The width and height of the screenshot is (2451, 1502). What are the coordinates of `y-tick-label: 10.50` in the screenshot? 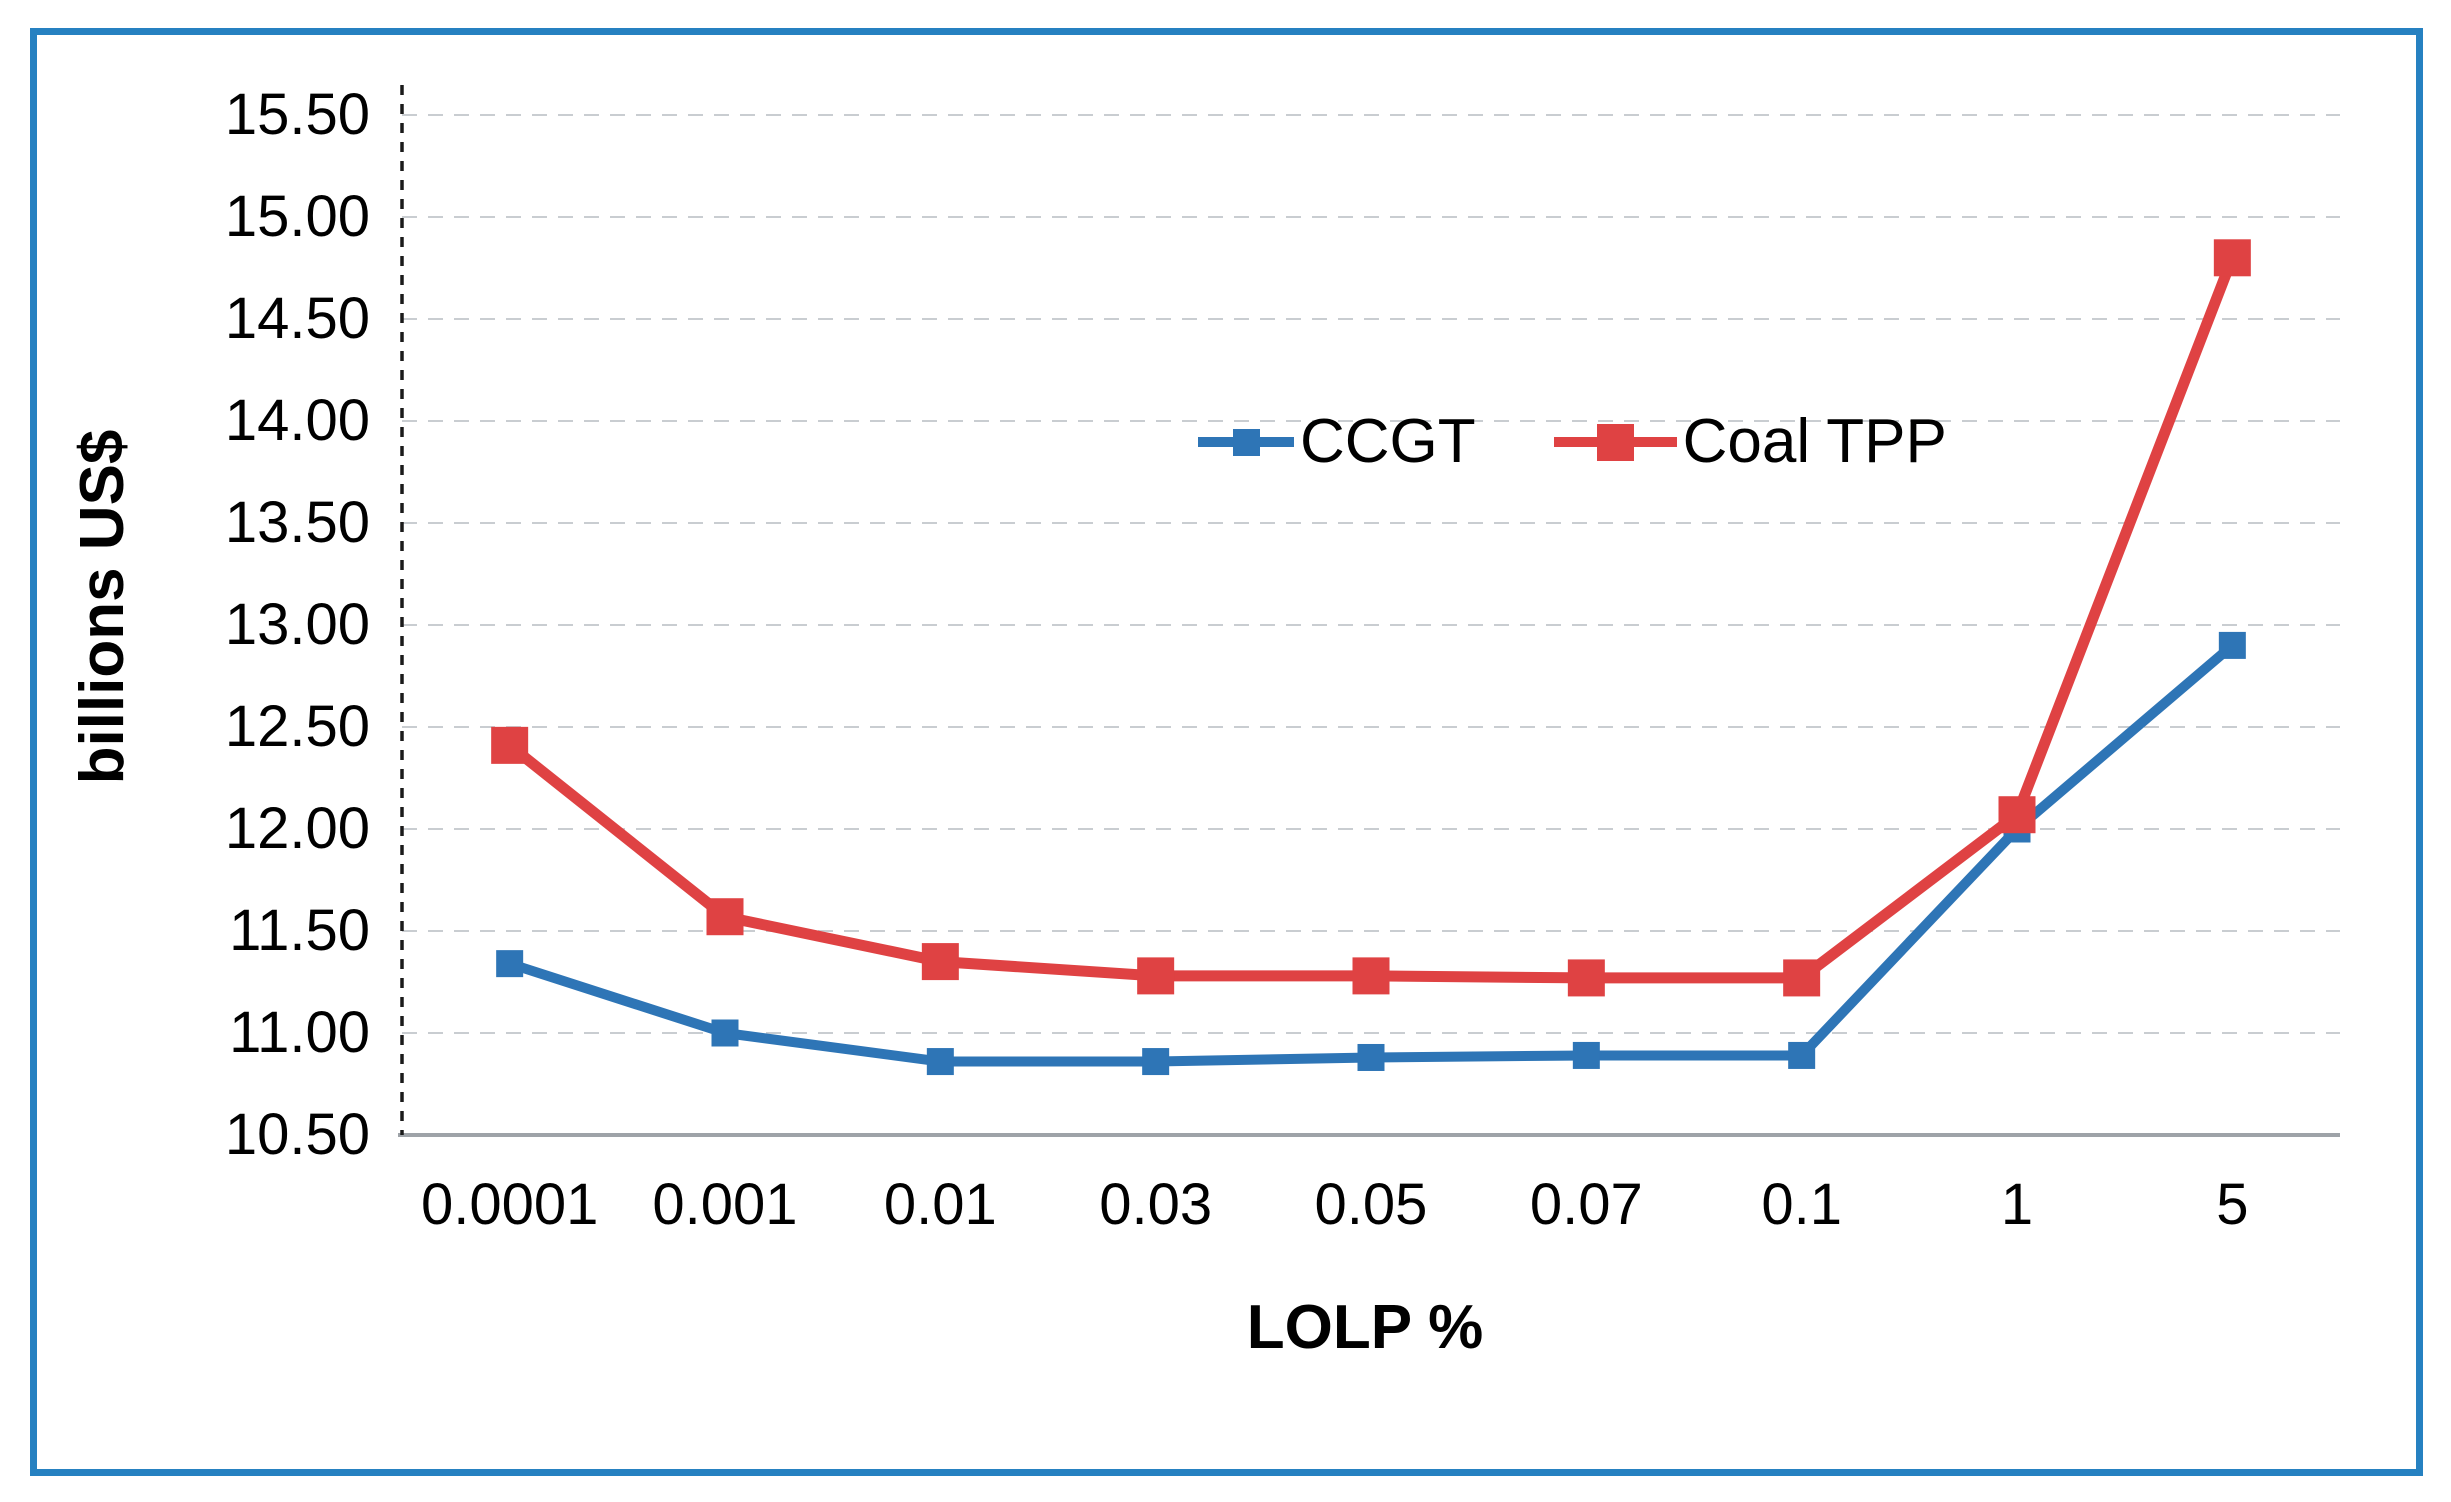 It's located at (297, 1134).